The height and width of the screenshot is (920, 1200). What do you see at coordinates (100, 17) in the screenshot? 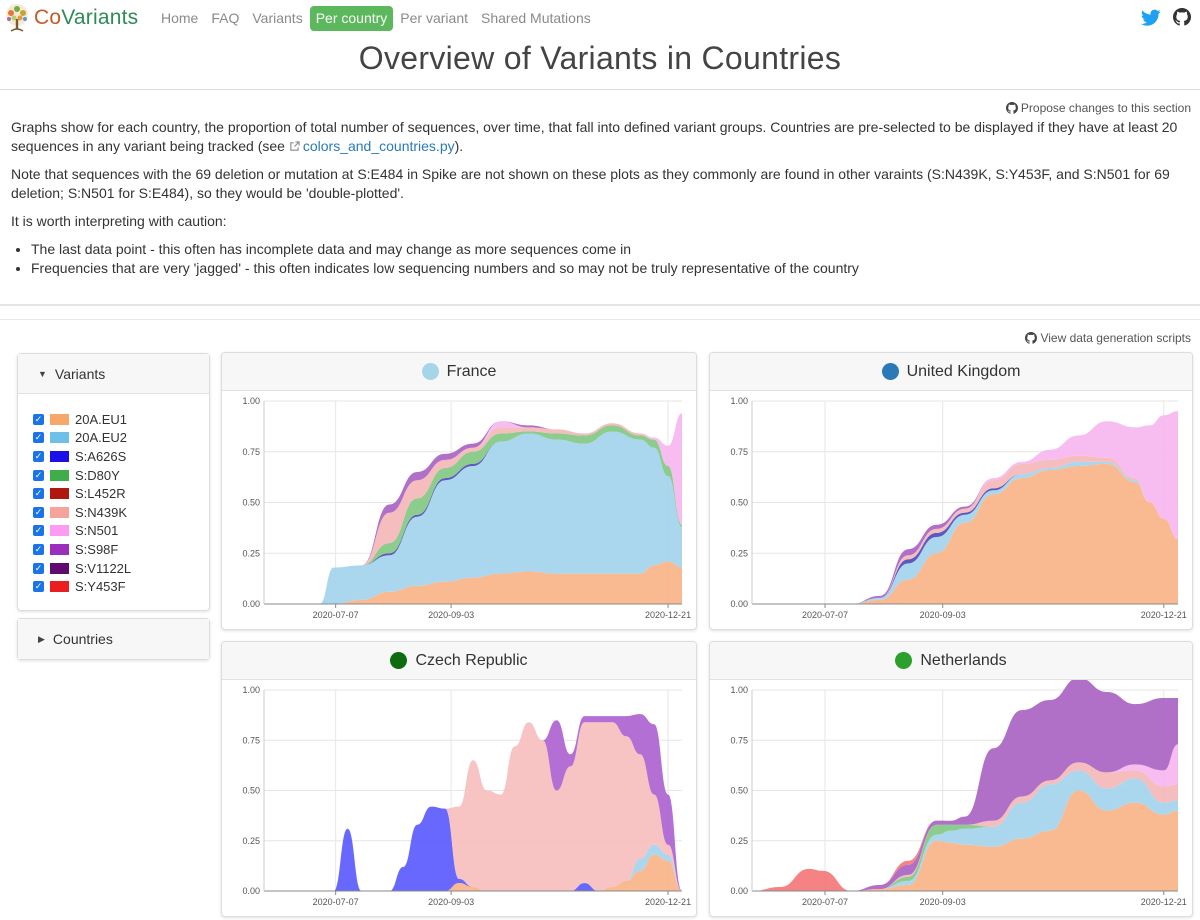
I see `brand-suffix: Variants` at bounding box center [100, 17].